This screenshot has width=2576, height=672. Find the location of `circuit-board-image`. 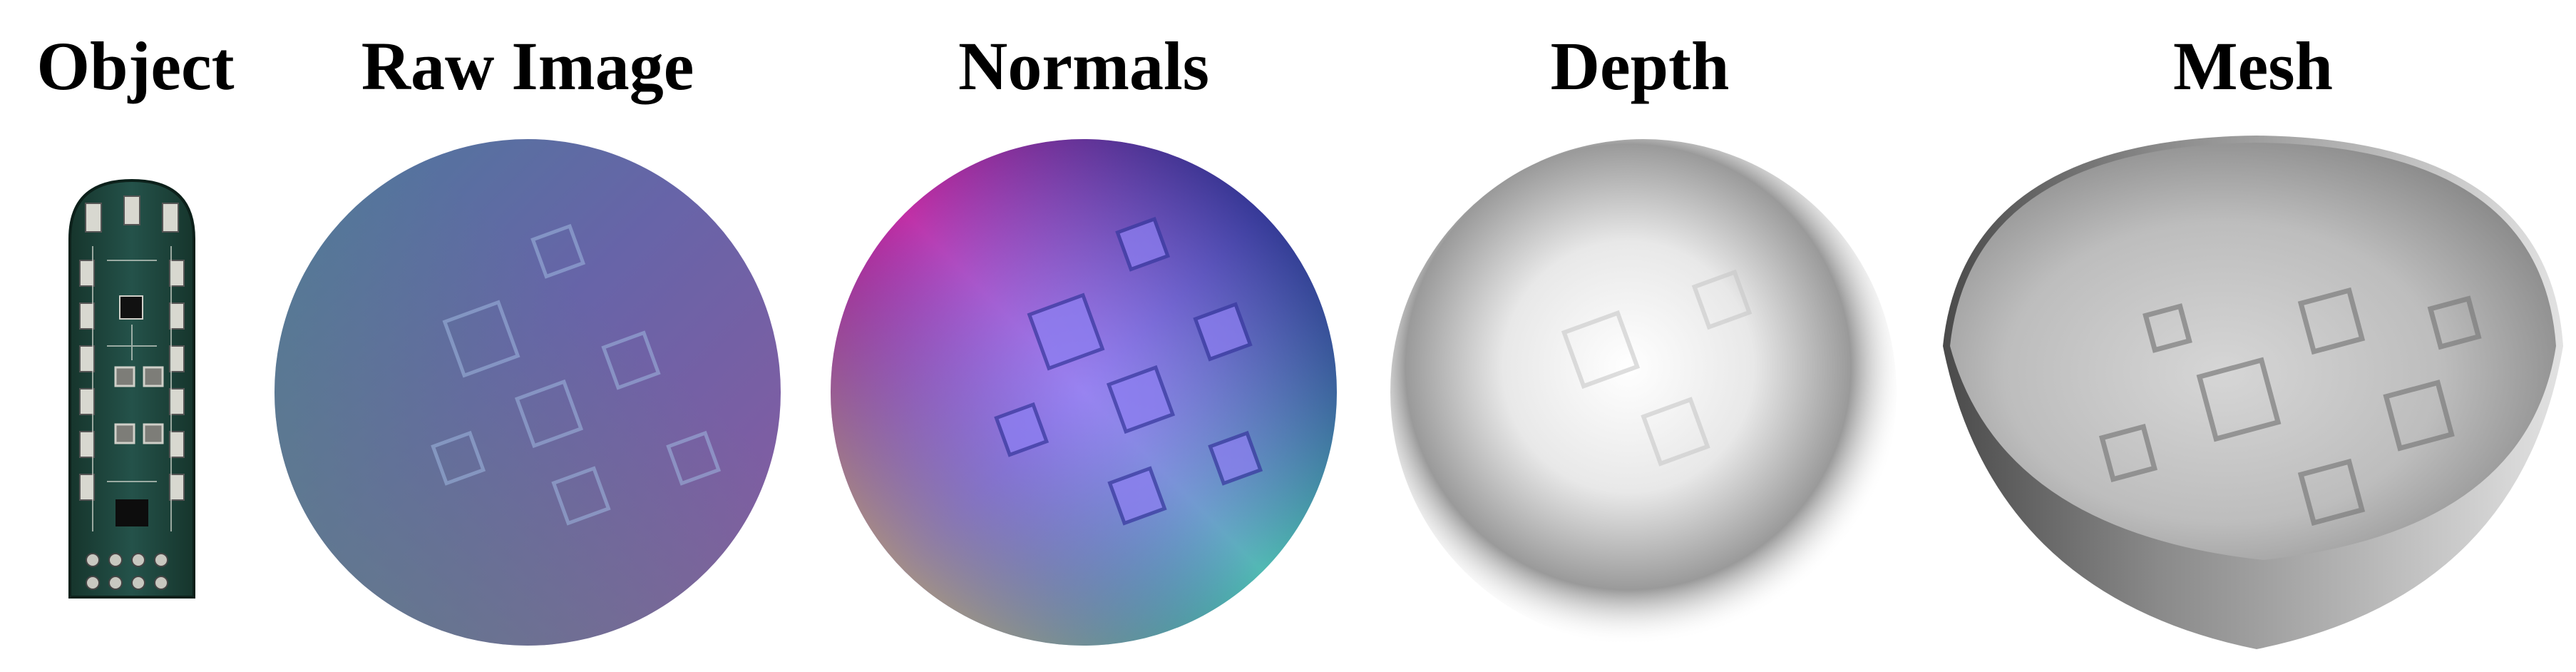

circuit-board-image is located at coordinates (131, 388).